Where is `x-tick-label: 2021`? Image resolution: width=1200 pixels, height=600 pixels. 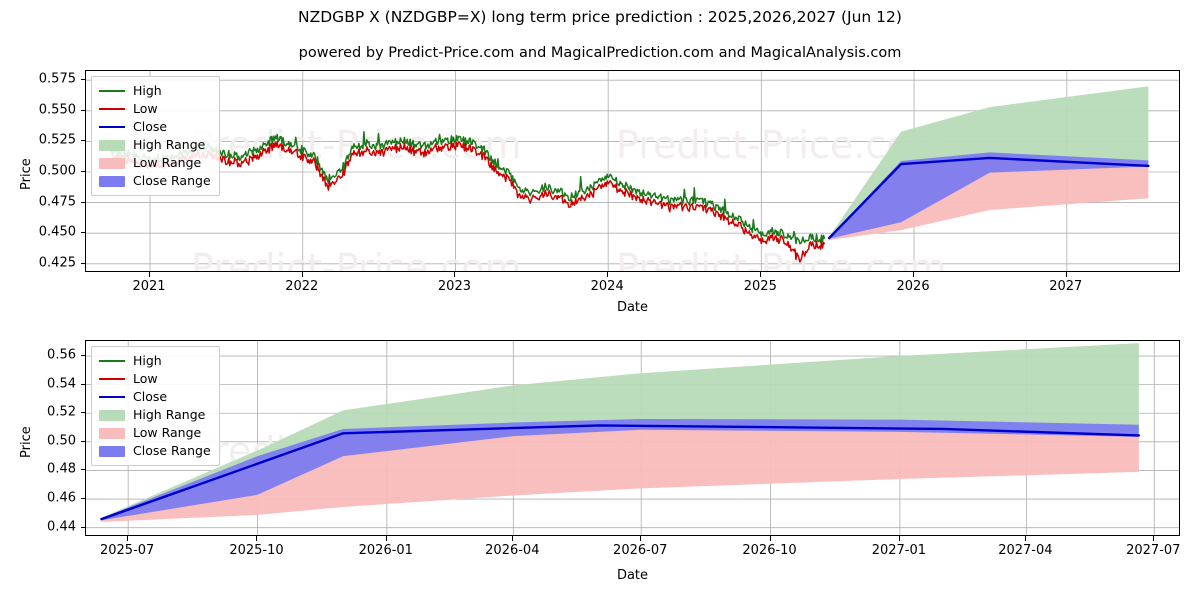 x-tick-label: 2021 is located at coordinates (149, 286).